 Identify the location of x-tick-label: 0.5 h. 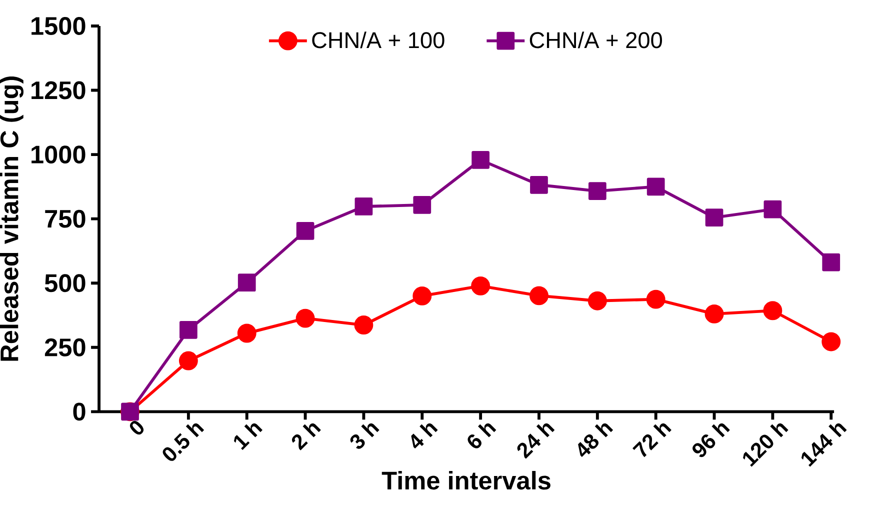
(183, 442).